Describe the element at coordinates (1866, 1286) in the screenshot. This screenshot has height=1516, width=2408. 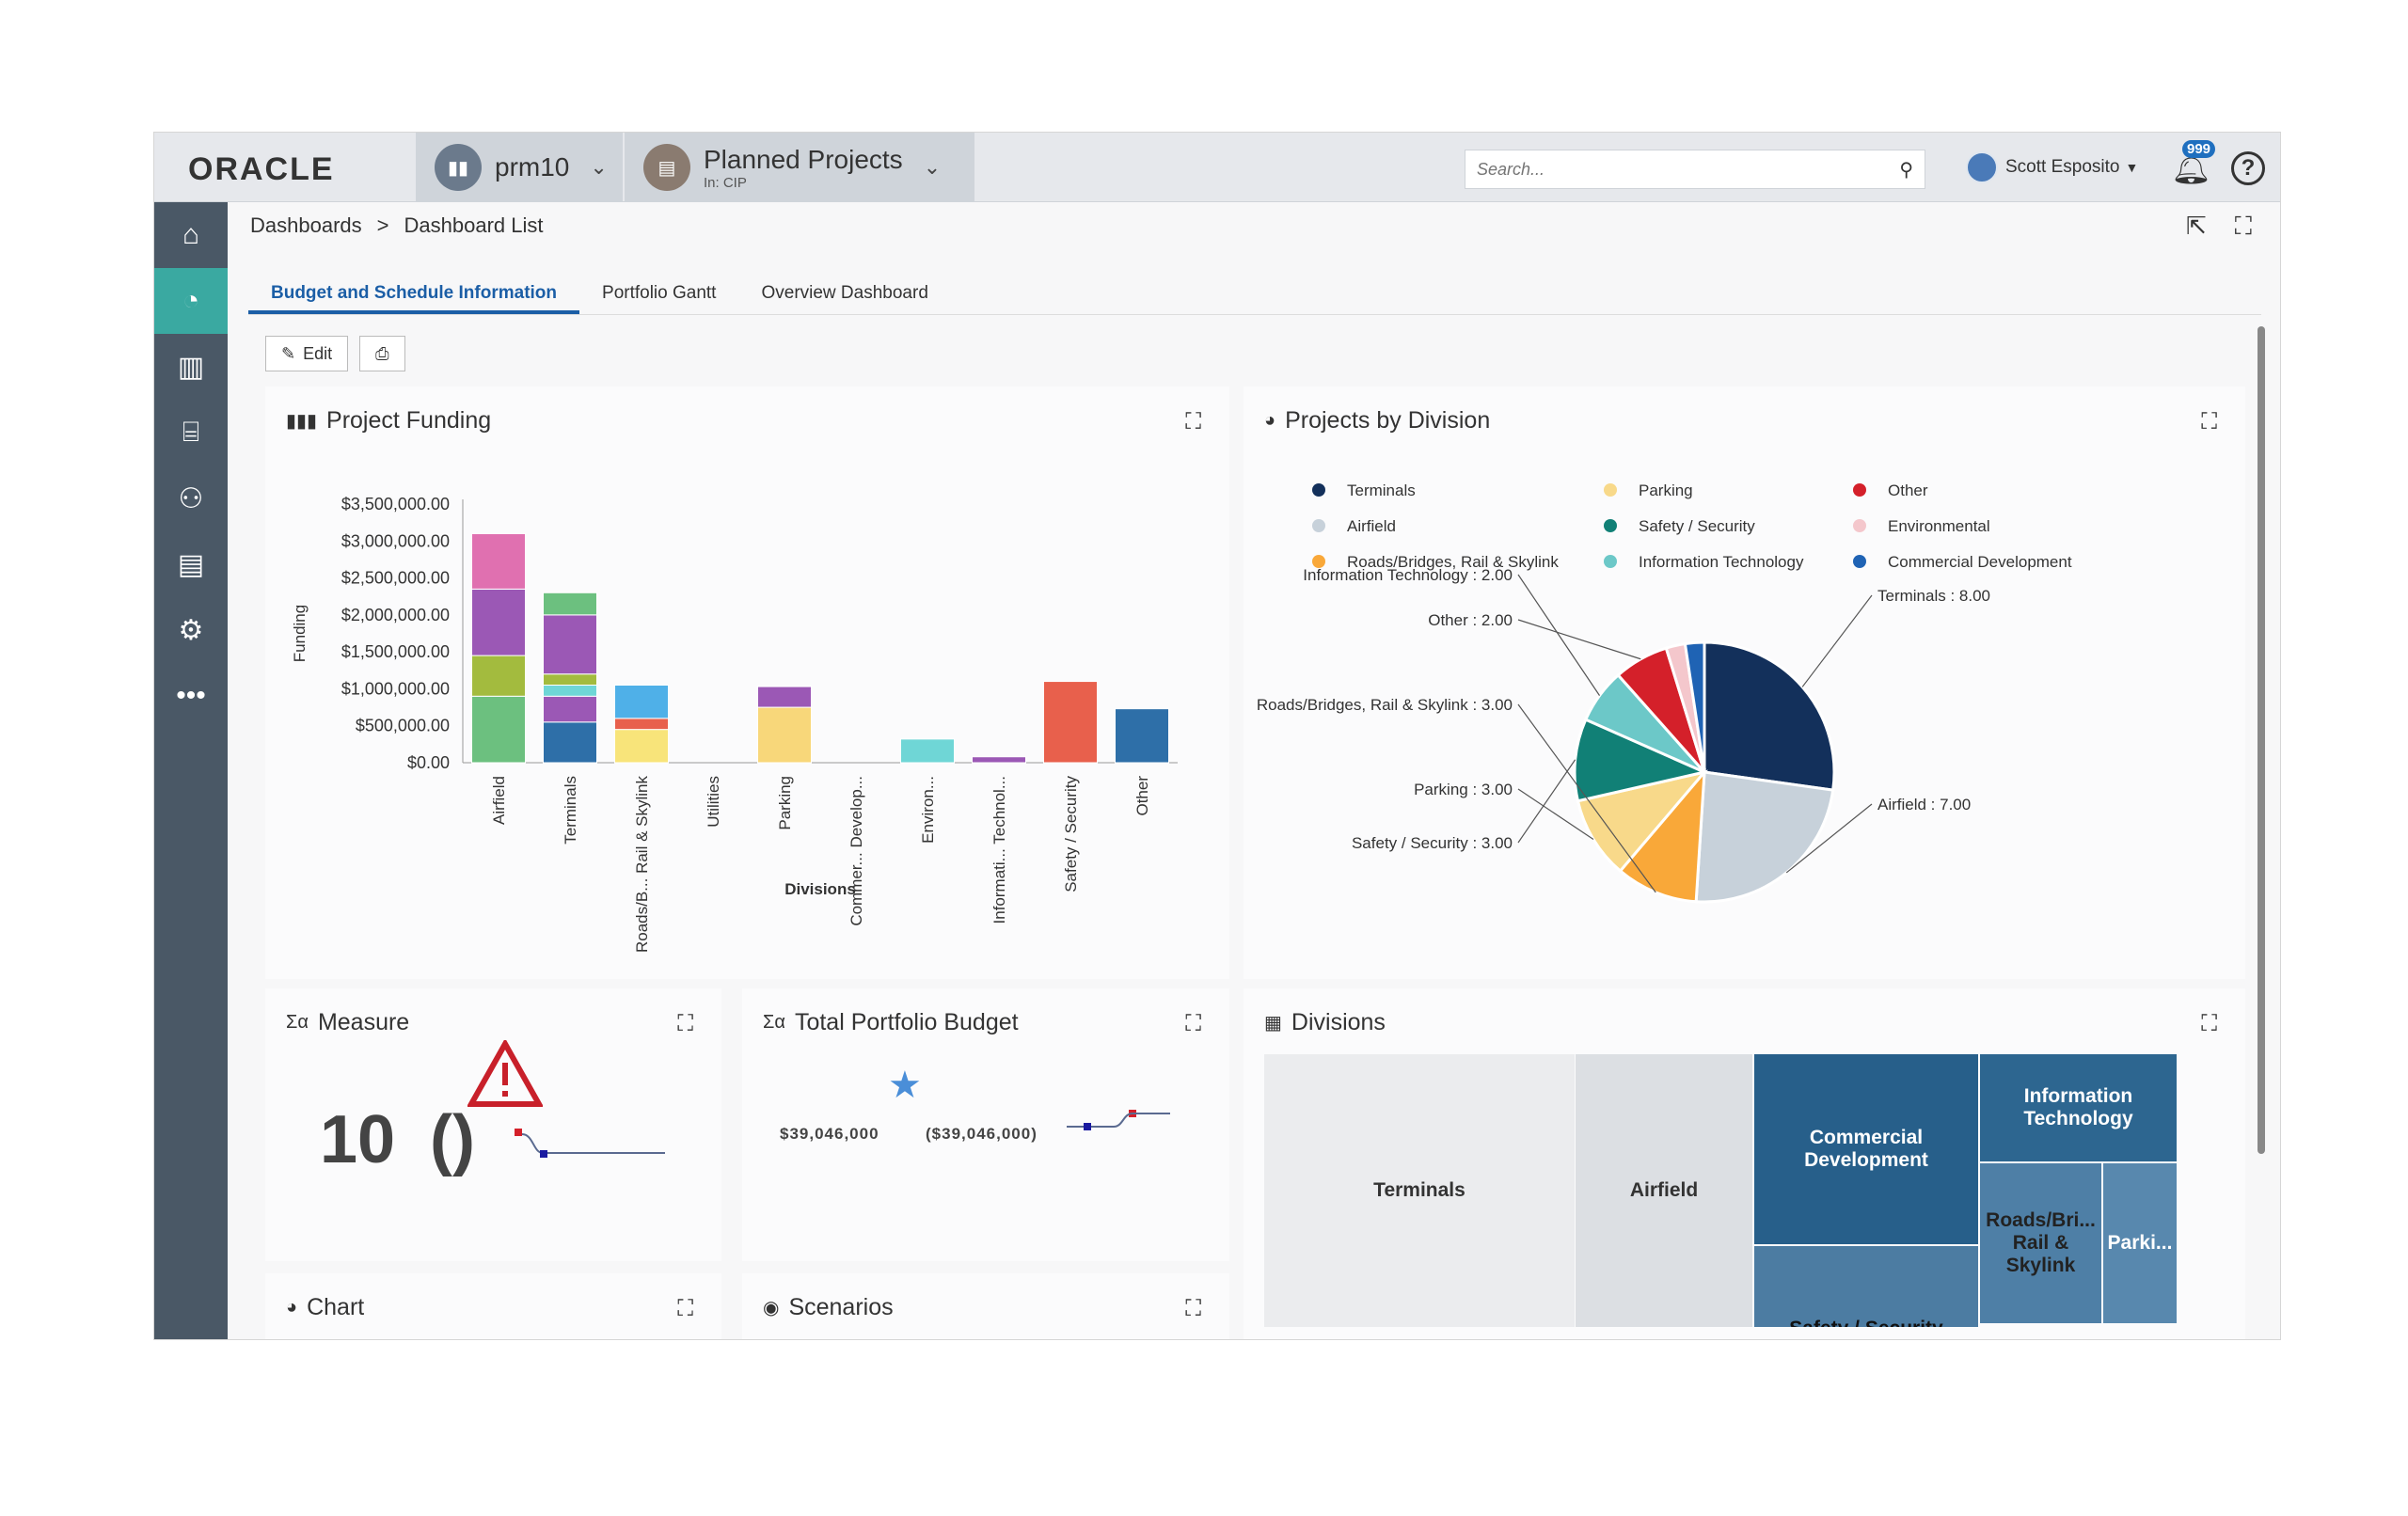
I see `treemap-cell: Safety / Security` at that location.